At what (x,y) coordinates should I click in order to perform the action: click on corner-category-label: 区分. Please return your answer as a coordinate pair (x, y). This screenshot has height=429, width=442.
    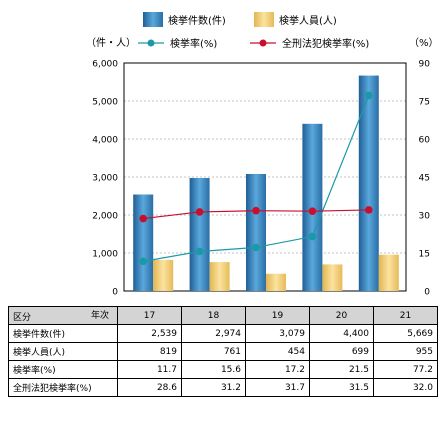
    Looking at the image, I should click on (22, 318).